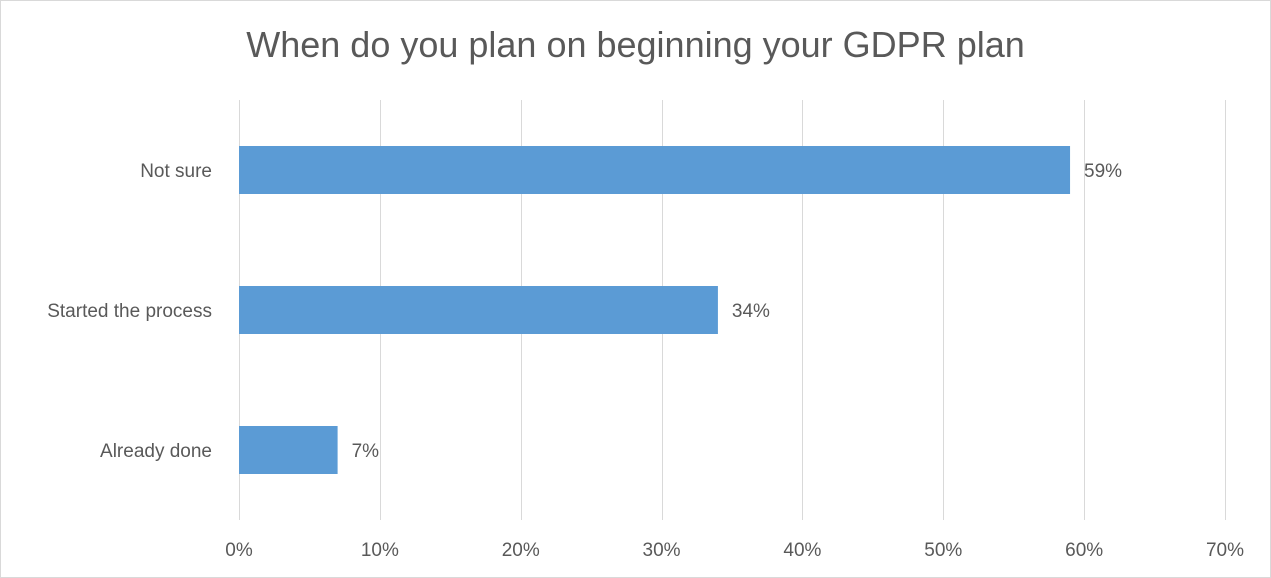 The height and width of the screenshot is (578, 1271). I want to click on data-label: 7%, so click(366, 451).